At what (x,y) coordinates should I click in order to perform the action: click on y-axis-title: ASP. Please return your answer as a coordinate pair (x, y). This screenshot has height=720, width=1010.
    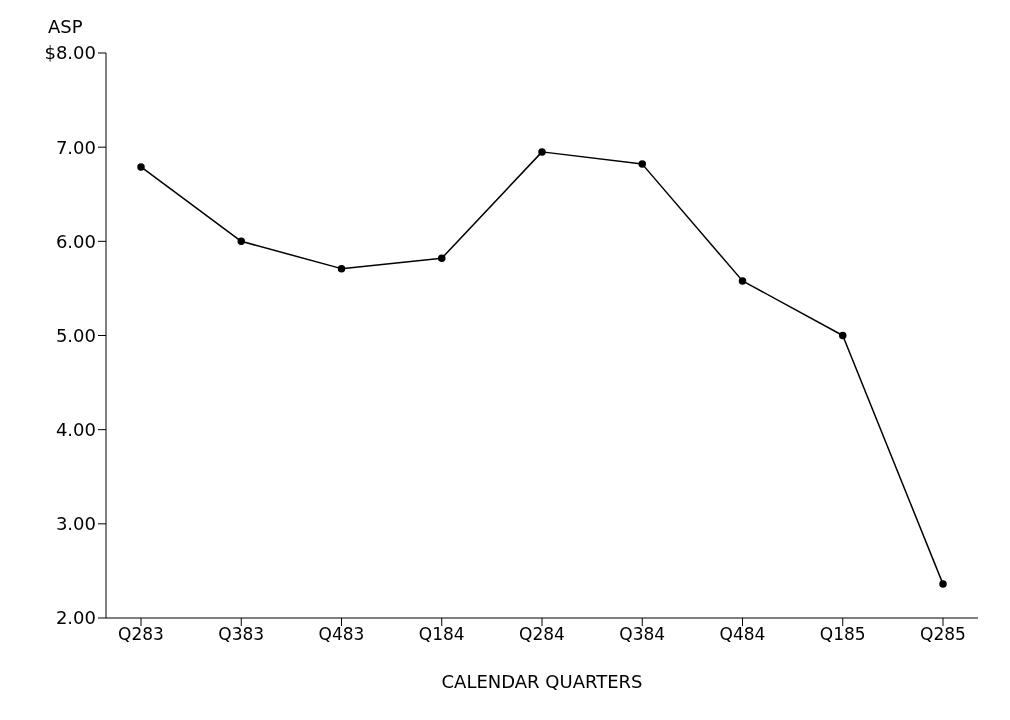
    Looking at the image, I should click on (65, 26).